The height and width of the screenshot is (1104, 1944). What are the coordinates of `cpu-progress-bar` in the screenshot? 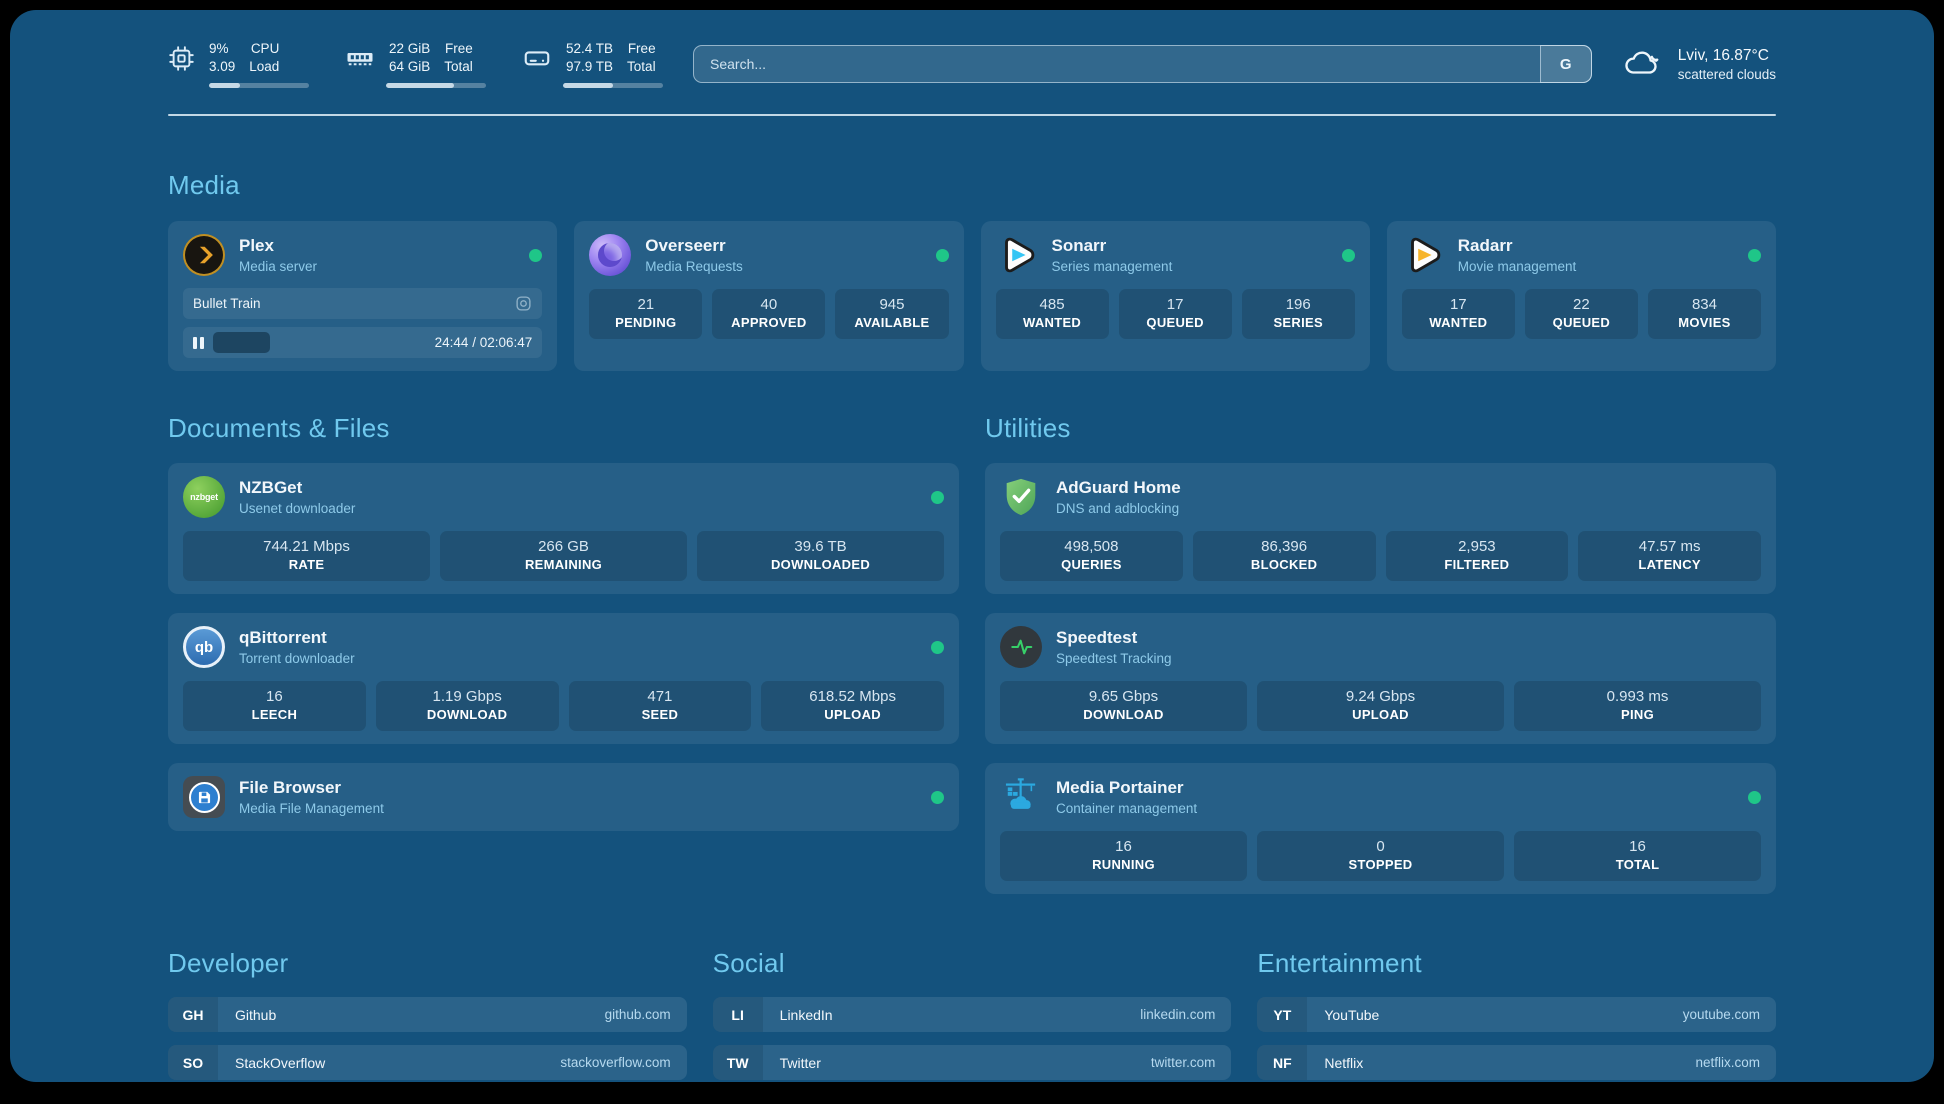 It's located at (259, 86).